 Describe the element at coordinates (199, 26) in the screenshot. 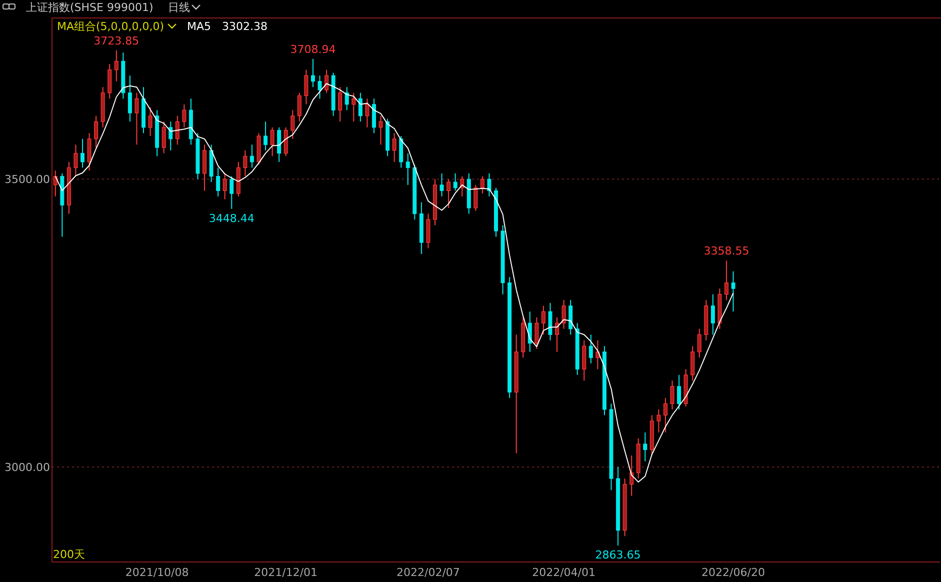

I see `text: MA5` at that location.